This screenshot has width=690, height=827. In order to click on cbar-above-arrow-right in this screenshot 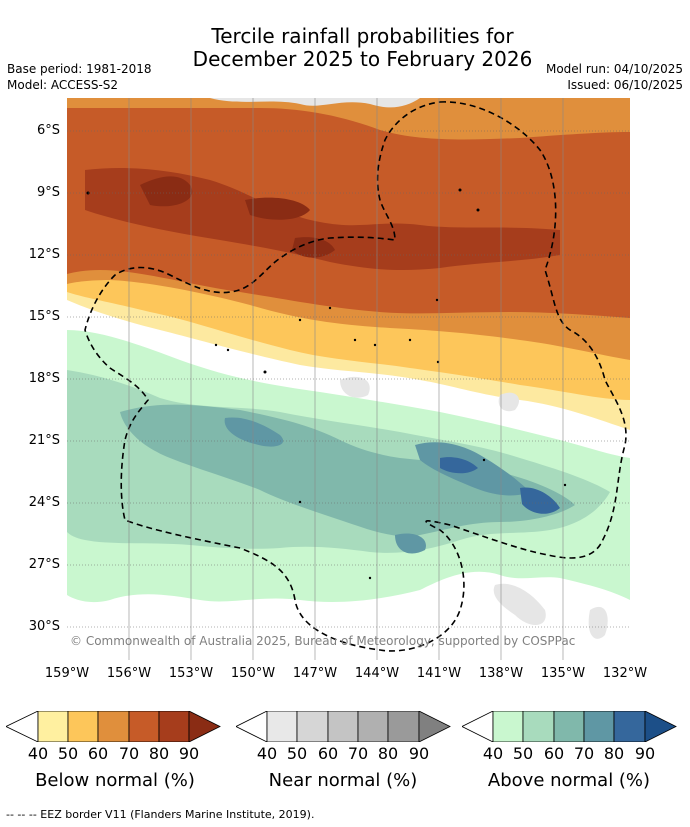, I will do `click(660, 726)`.